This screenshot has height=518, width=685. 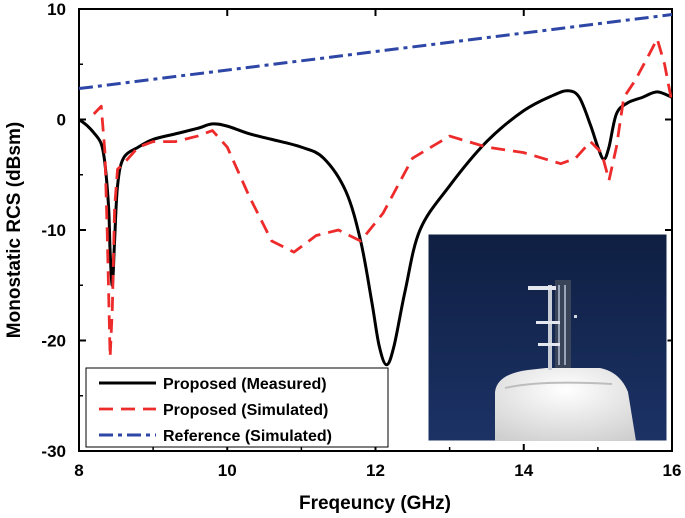 I want to click on y-axis-label: Monostatic RCS (dBsm), so click(x=14, y=230).